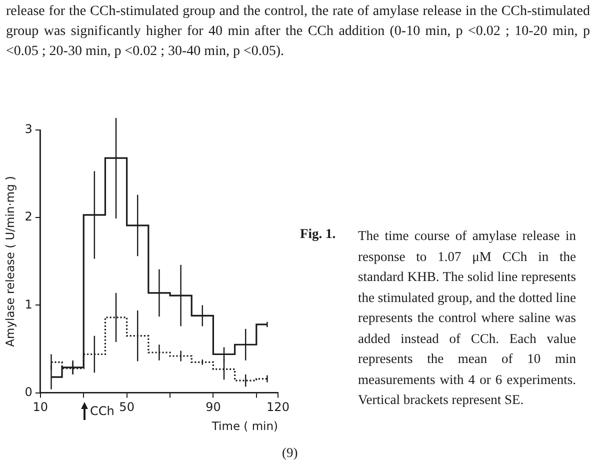  What do you see at coordinates (28, 129) in the screenshot?
I see `y-tick-label: 3` at bounding box center [28, 129].